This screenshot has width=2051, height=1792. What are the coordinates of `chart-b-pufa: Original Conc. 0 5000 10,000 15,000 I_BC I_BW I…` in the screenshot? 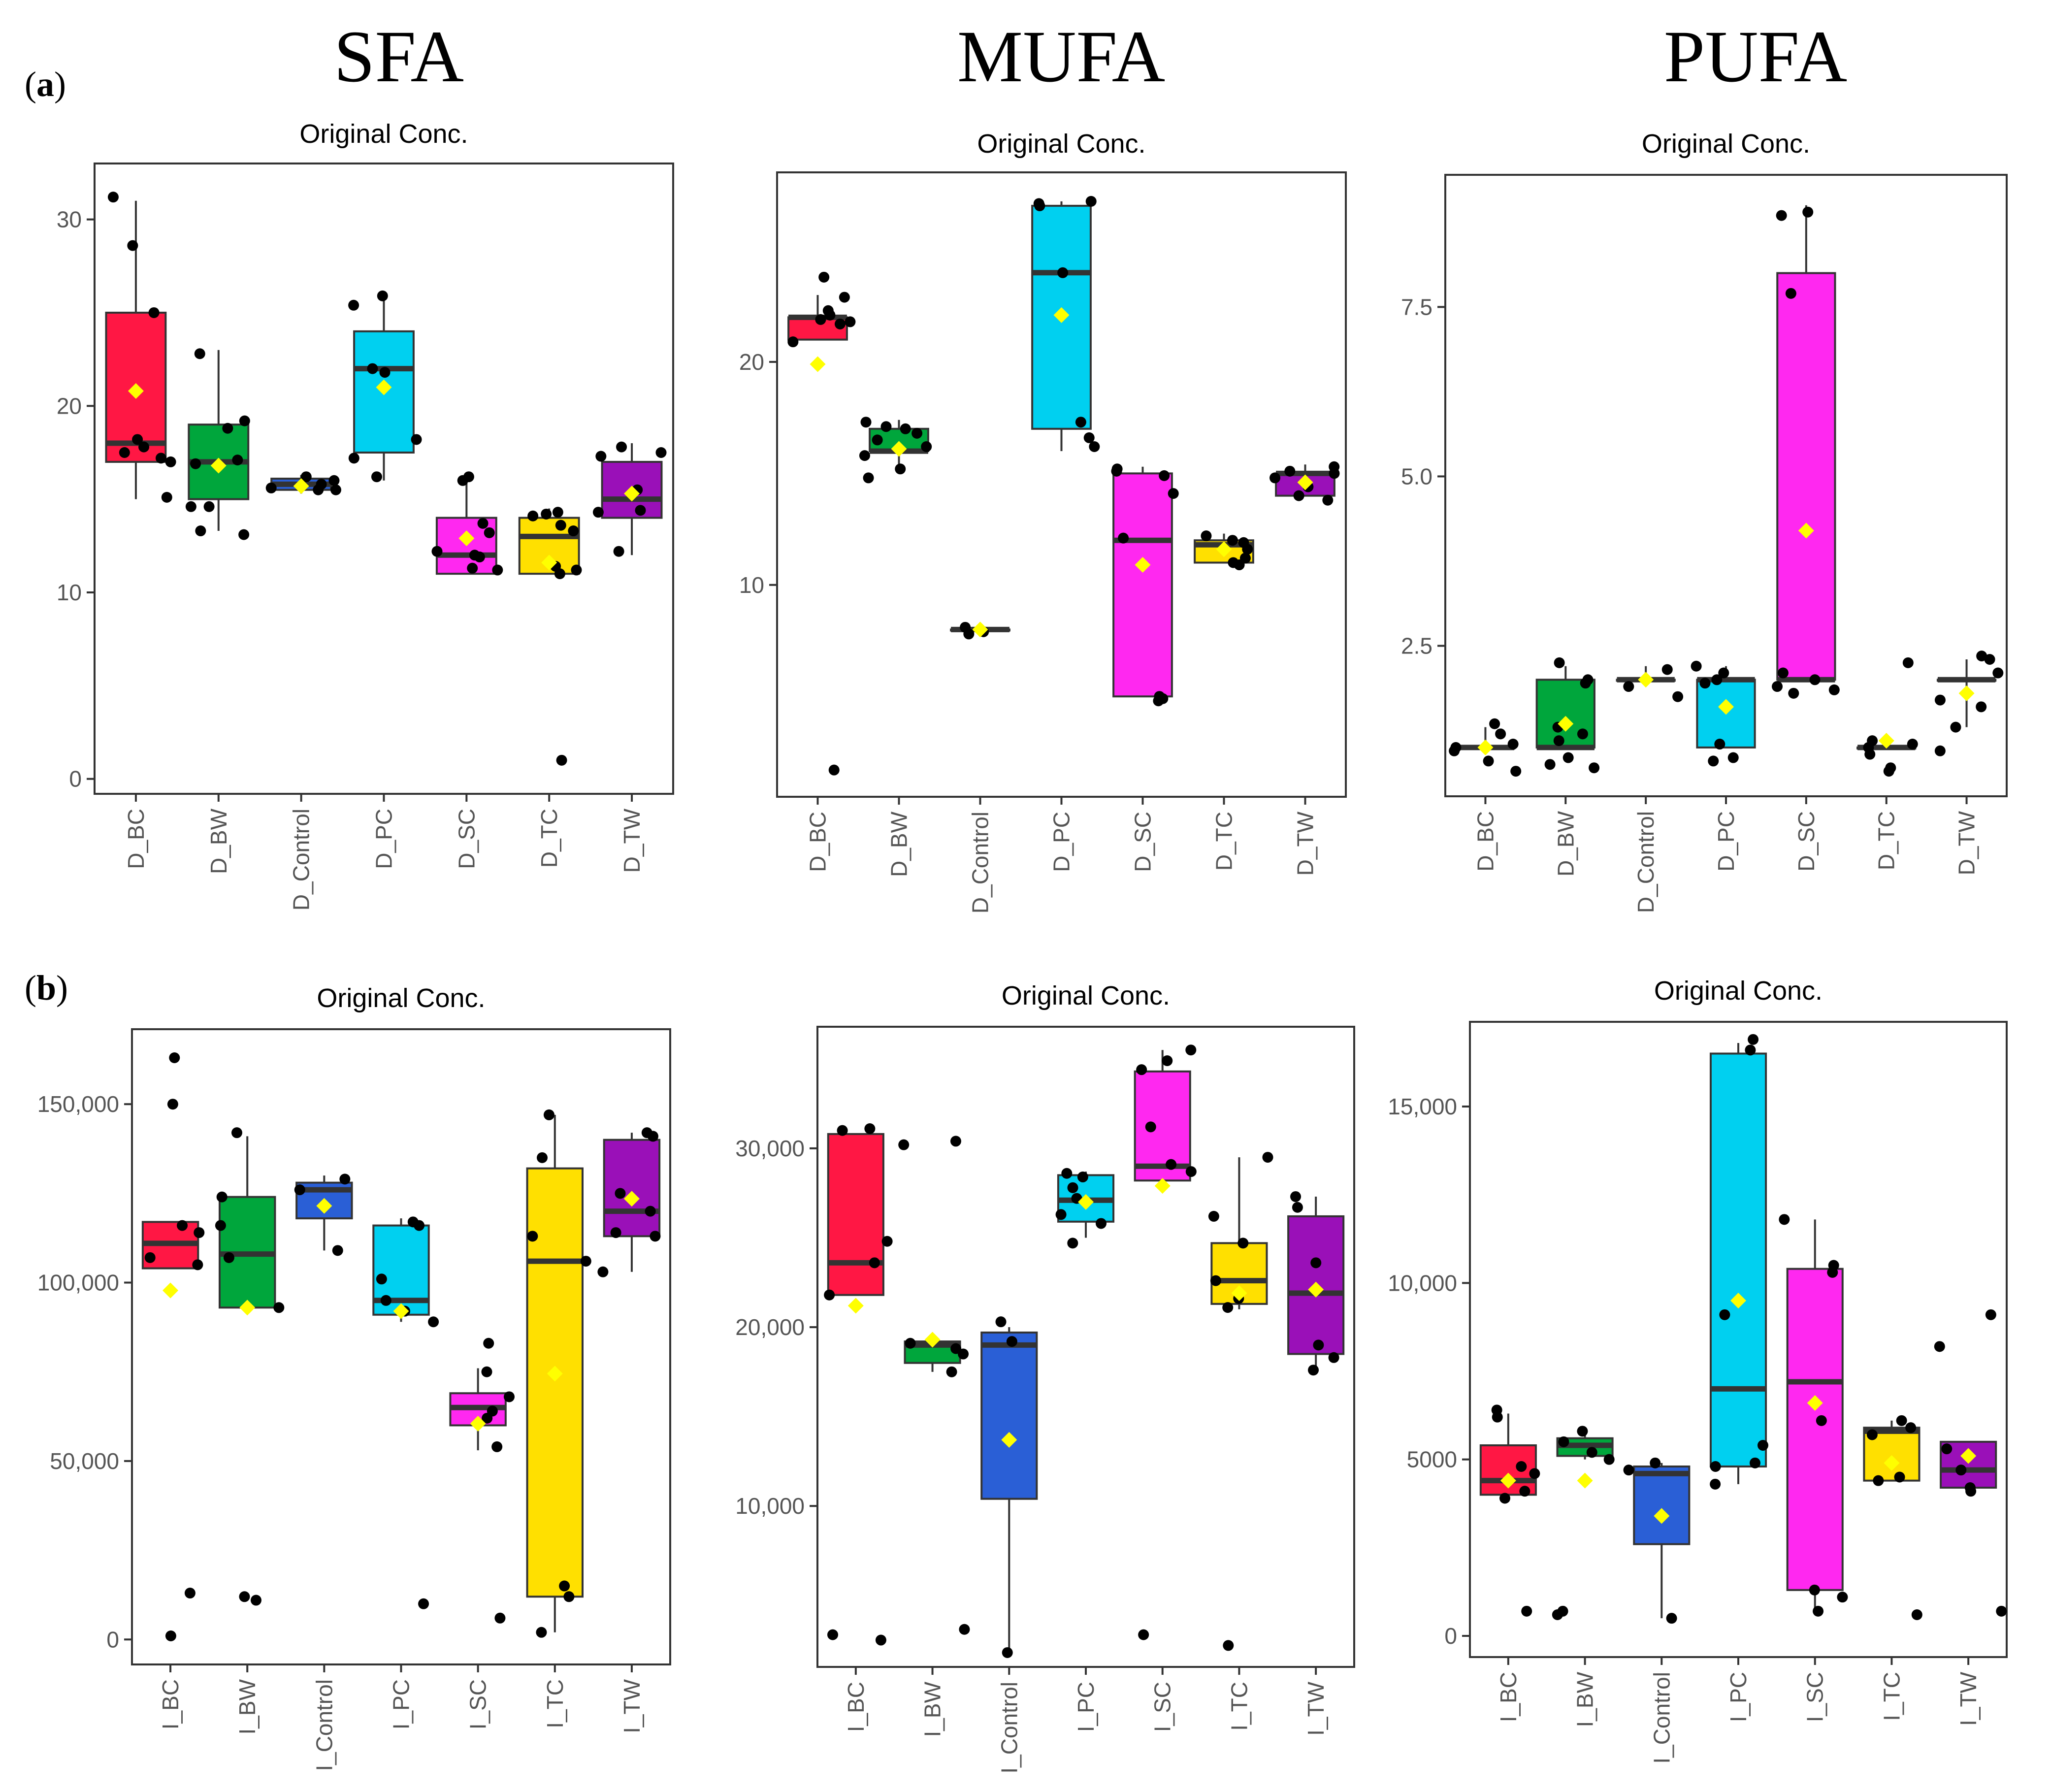 It's located at (1698, 1370).